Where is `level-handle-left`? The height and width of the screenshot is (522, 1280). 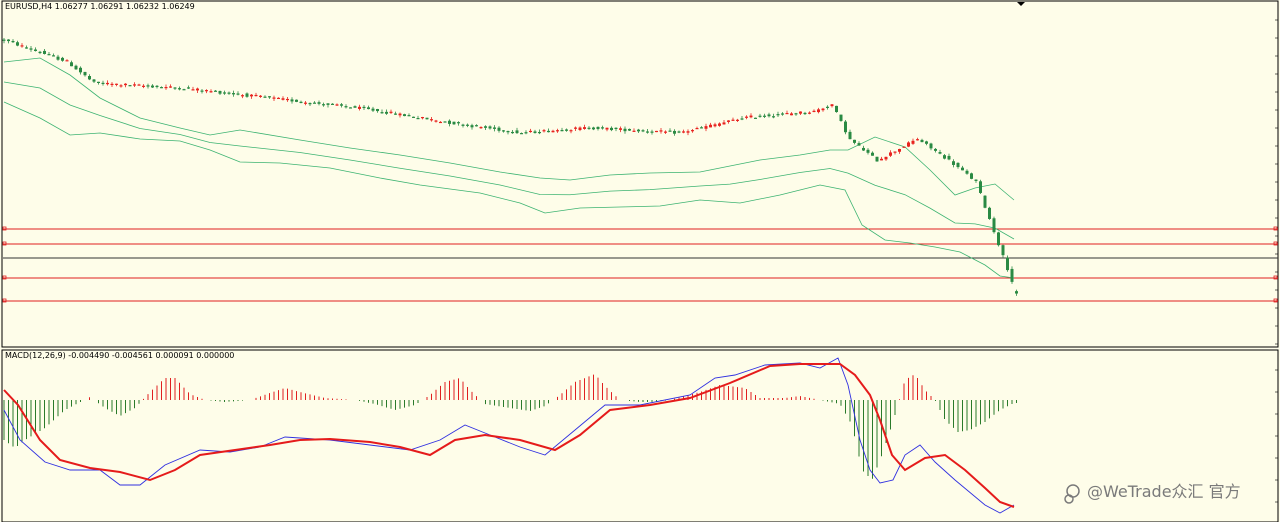 level-handle-left is located at coordinates (4, 277).